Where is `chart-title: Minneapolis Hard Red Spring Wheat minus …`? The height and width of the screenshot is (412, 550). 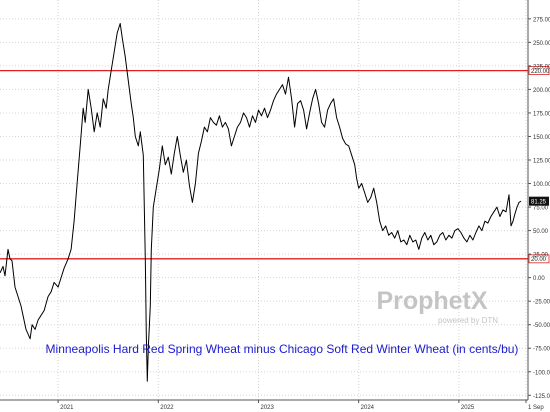 chart-title: Minneapolis Hard Red Spring Wheat minus … is located at coordinates (282, 349).